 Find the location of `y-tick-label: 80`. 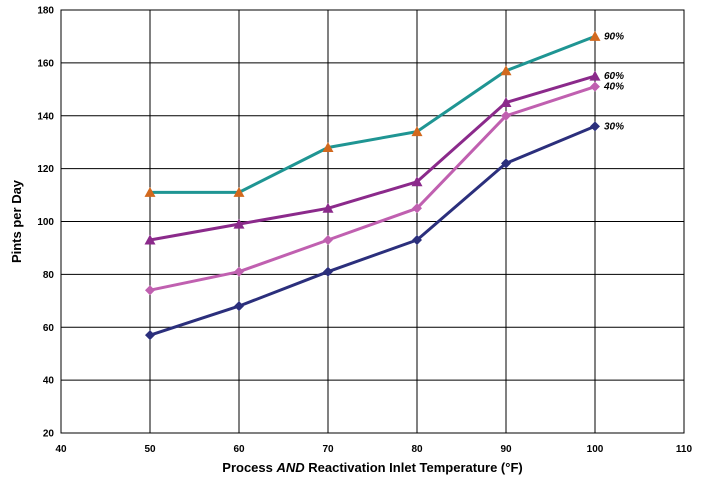

y-tick-label: 80 is located at coordinates (49, 275).